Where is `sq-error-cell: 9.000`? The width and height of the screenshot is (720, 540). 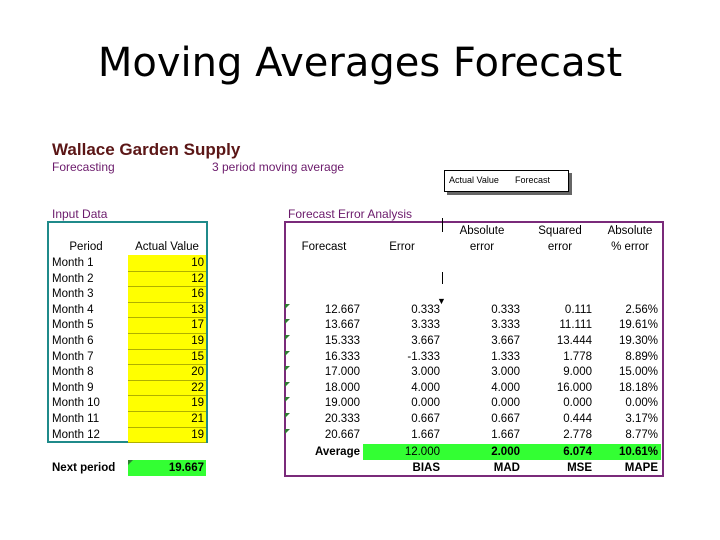 sq-error-cell: 9.000 is located at coordinates (577, 372).